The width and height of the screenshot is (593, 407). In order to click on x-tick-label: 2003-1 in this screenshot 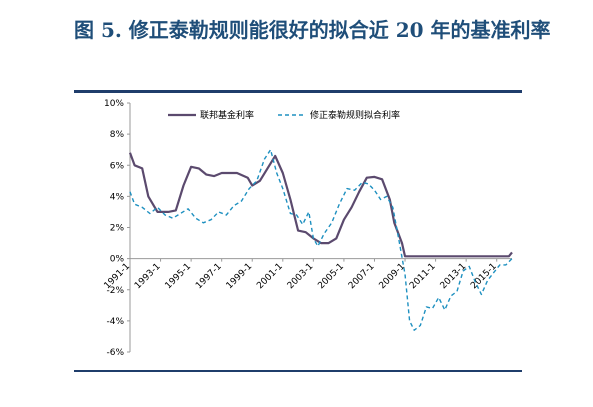, I will do `click(301, 277)`.